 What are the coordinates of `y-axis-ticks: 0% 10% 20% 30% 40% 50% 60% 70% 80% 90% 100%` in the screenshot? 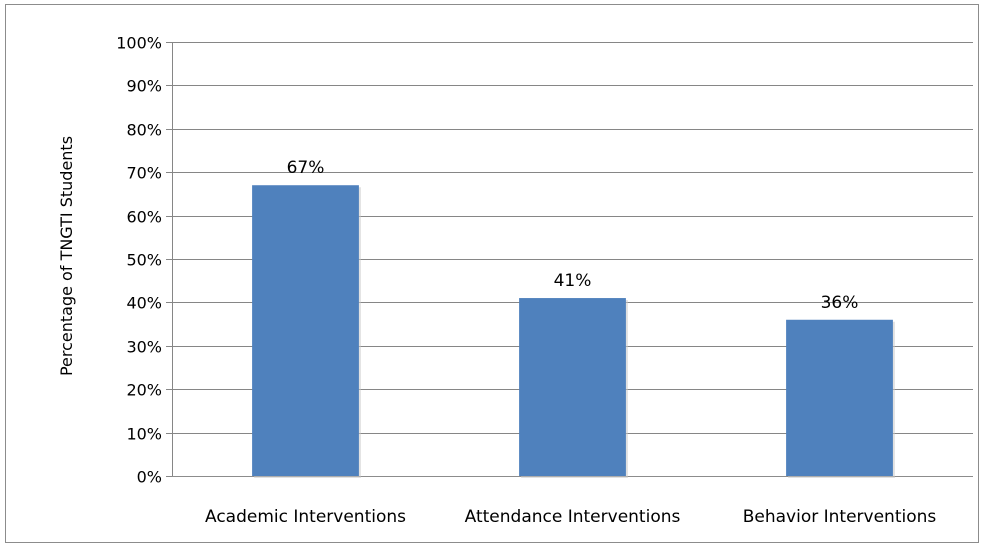 It's located at (139, 260).